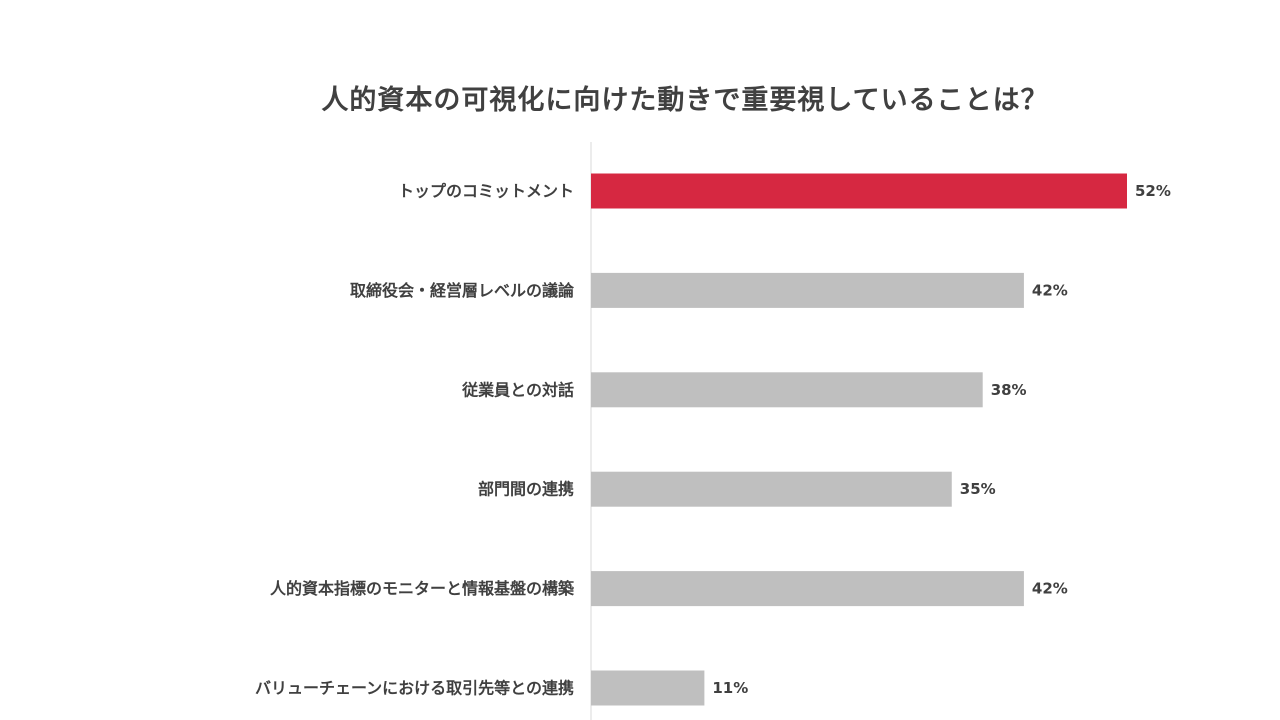  Describe the element at coordinates (978, 489) in the screenshot. I see `value-label-3: 35%` at that location.